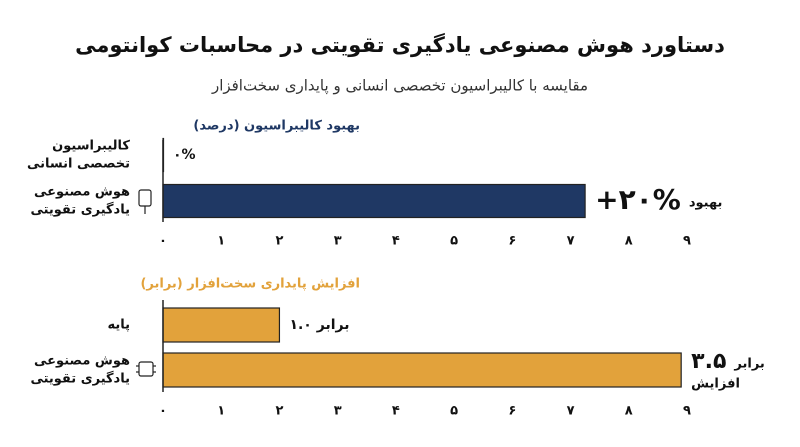 This screenshot has width=800, height=447. What do you see at coordinates (638, 199) in the screenshot?
I see `data-label: +۲۰%` at bounding box center [638, 199].